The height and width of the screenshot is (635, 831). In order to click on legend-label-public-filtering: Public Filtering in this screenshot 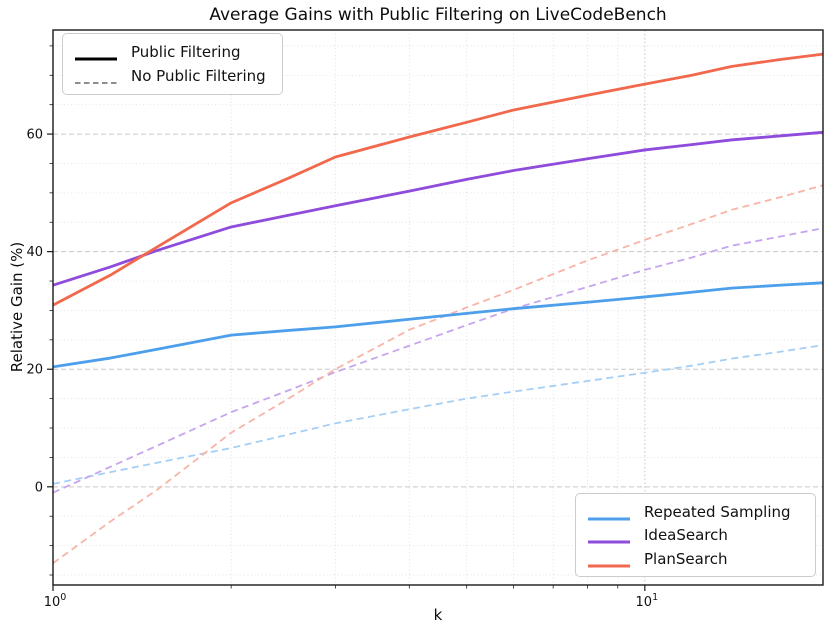, I will do `click(186, 52)`.